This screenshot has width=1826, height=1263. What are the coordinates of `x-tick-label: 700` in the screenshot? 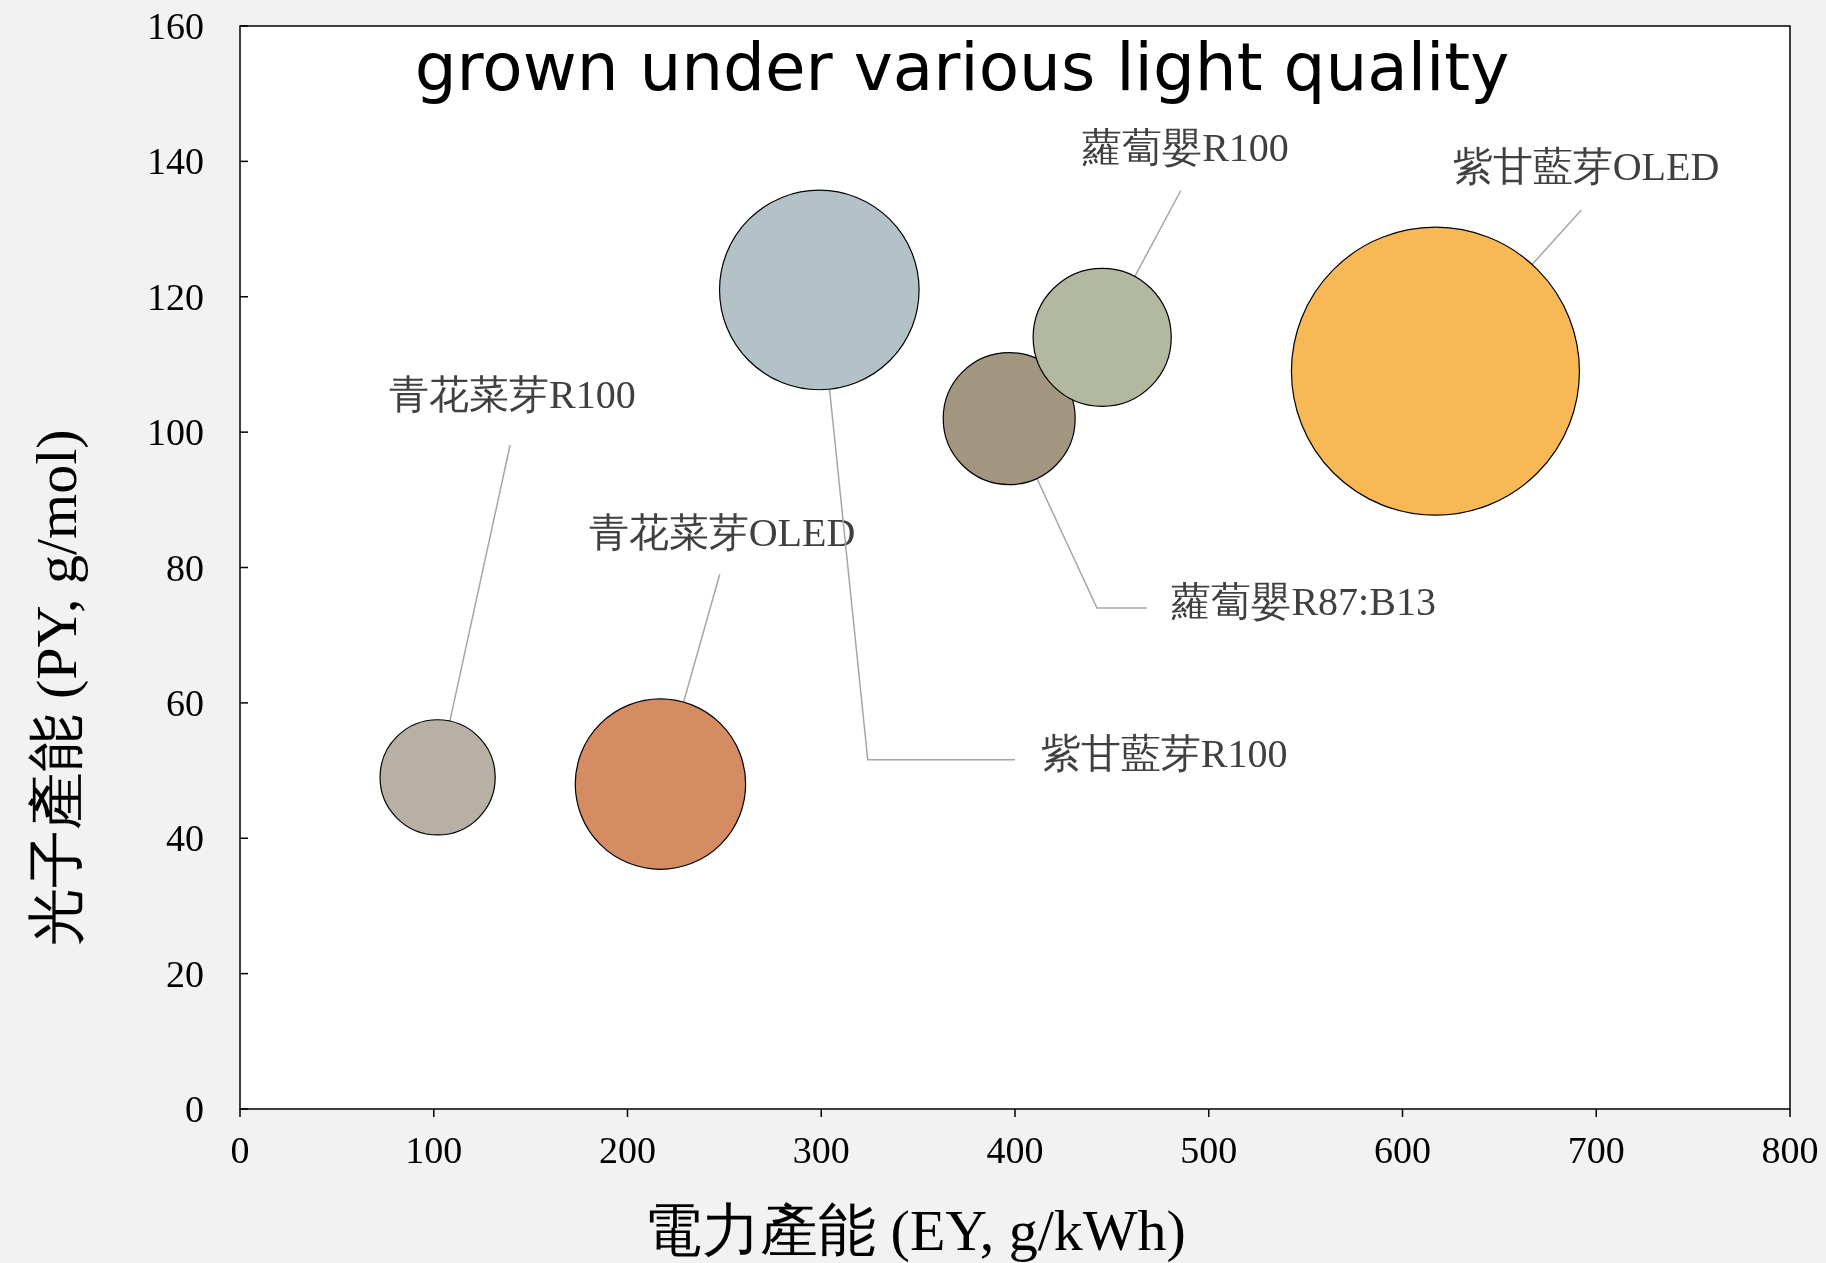 It's located at (1596, 1150).